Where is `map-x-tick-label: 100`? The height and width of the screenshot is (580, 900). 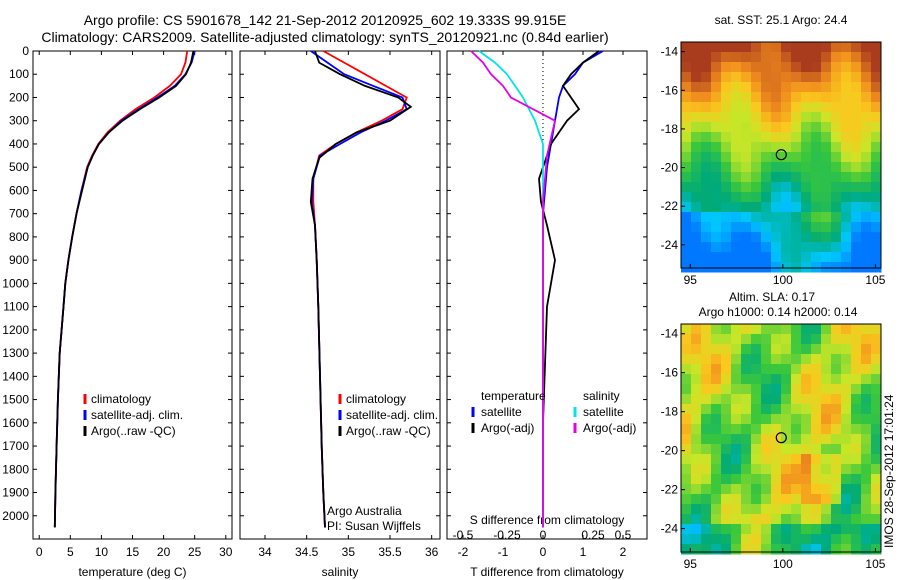 map-x-tick-label: 100 is located at coordinates (783, 564).